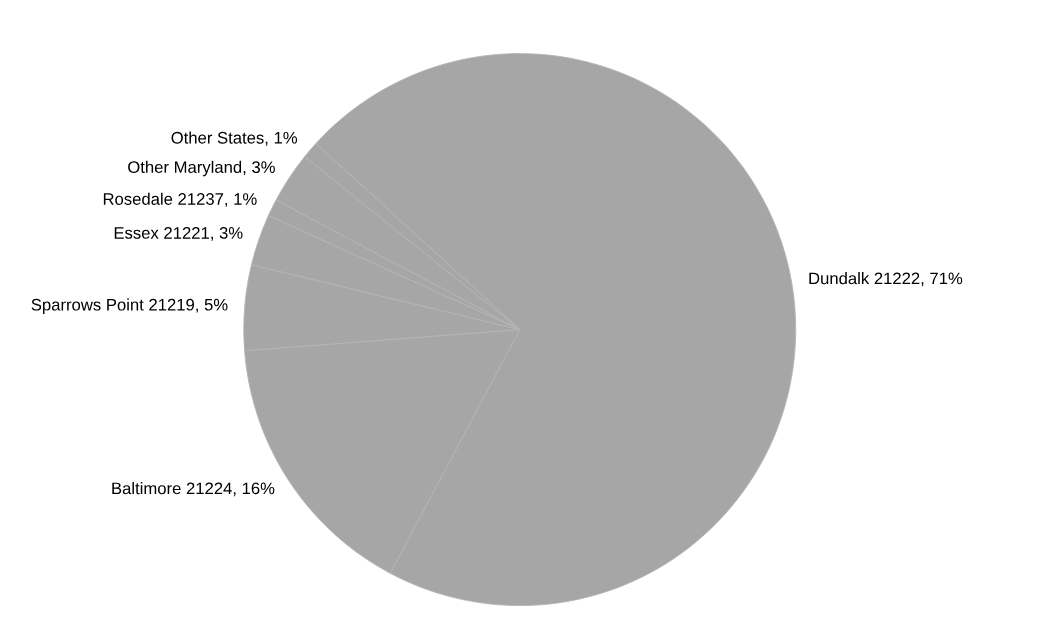 This screenshot has width=1050, height=626. I want to click on slice-label: Rosedale 21237, 1%, so click(180, 199).